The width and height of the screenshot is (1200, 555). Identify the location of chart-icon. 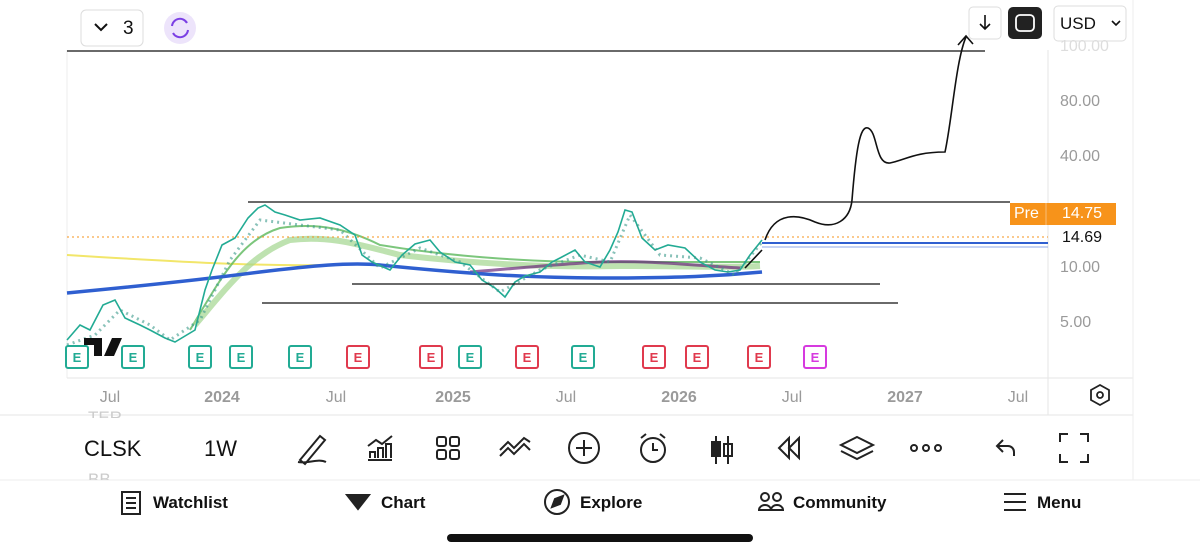
(358, 502).